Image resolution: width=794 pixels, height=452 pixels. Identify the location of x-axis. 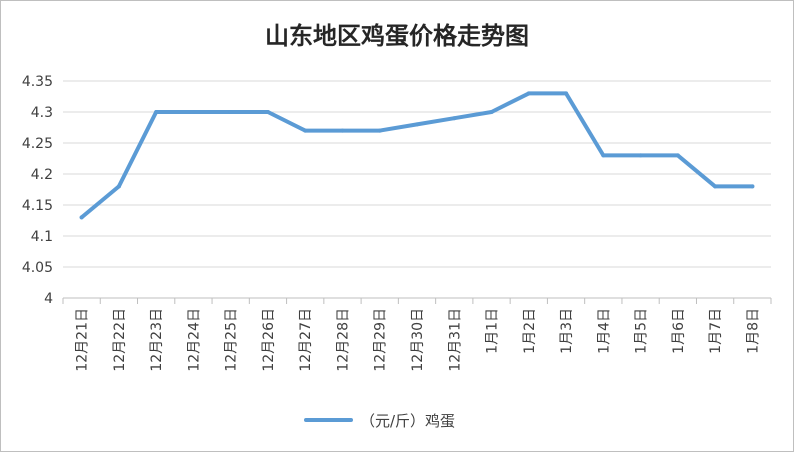
(417, 300).